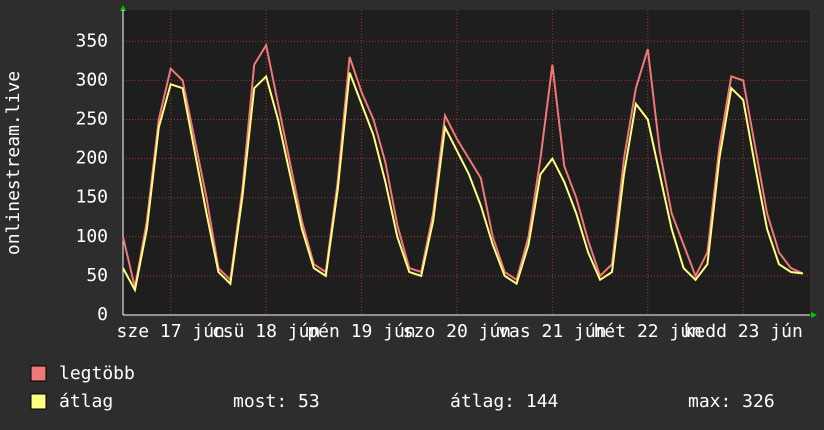 The image size is (824, 430). What do you see at coordinates (457, 331) in the screenshot?
I see `x-tick-label: szo 20 jún` at bounding box center [457, 331].